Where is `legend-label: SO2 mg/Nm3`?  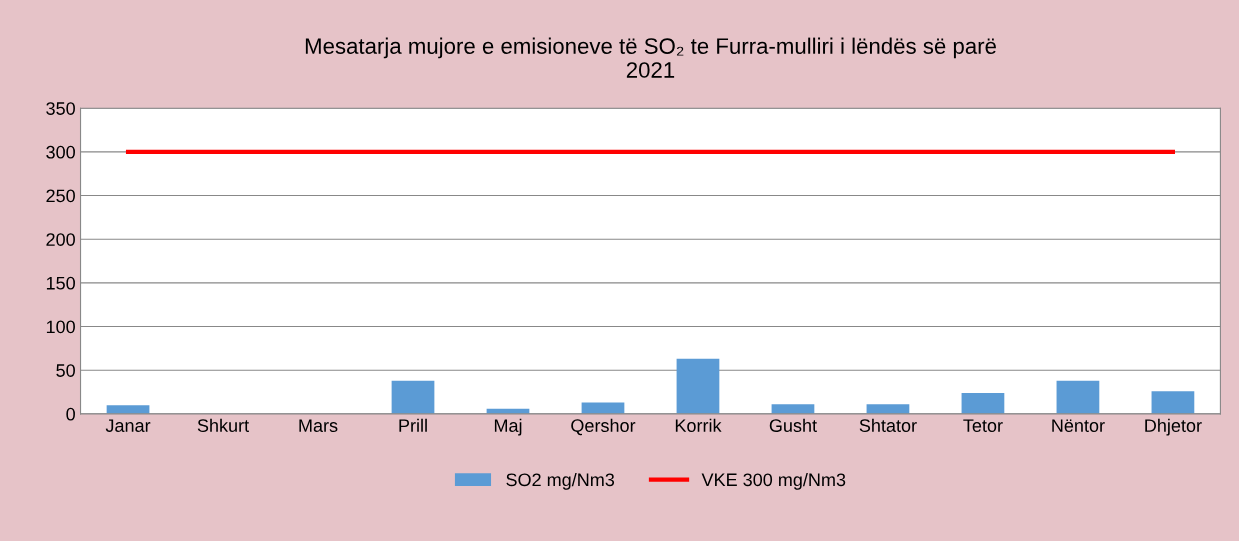
legend-label: SO2 mg/Nm3 is located at coordinates (560, 481).